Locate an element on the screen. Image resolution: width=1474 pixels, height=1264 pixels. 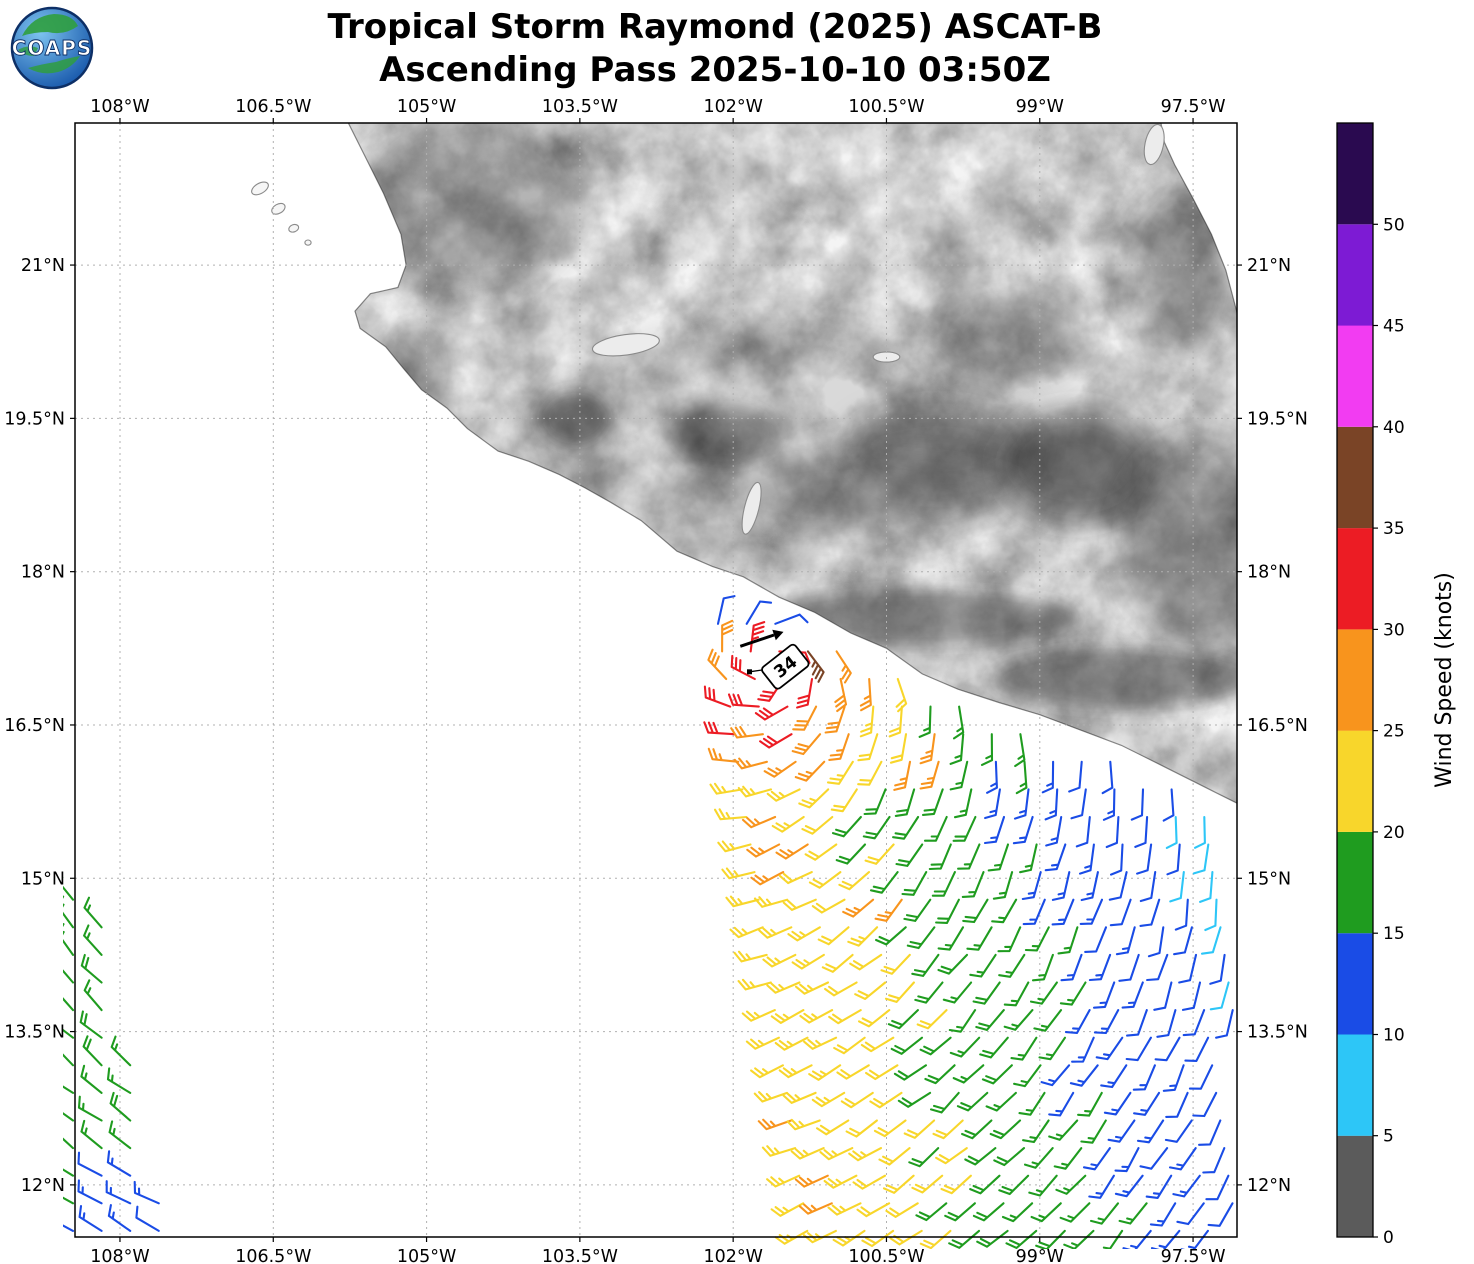
x-tick-label-top: 97.5°W is located at coordinates (1193, 107).